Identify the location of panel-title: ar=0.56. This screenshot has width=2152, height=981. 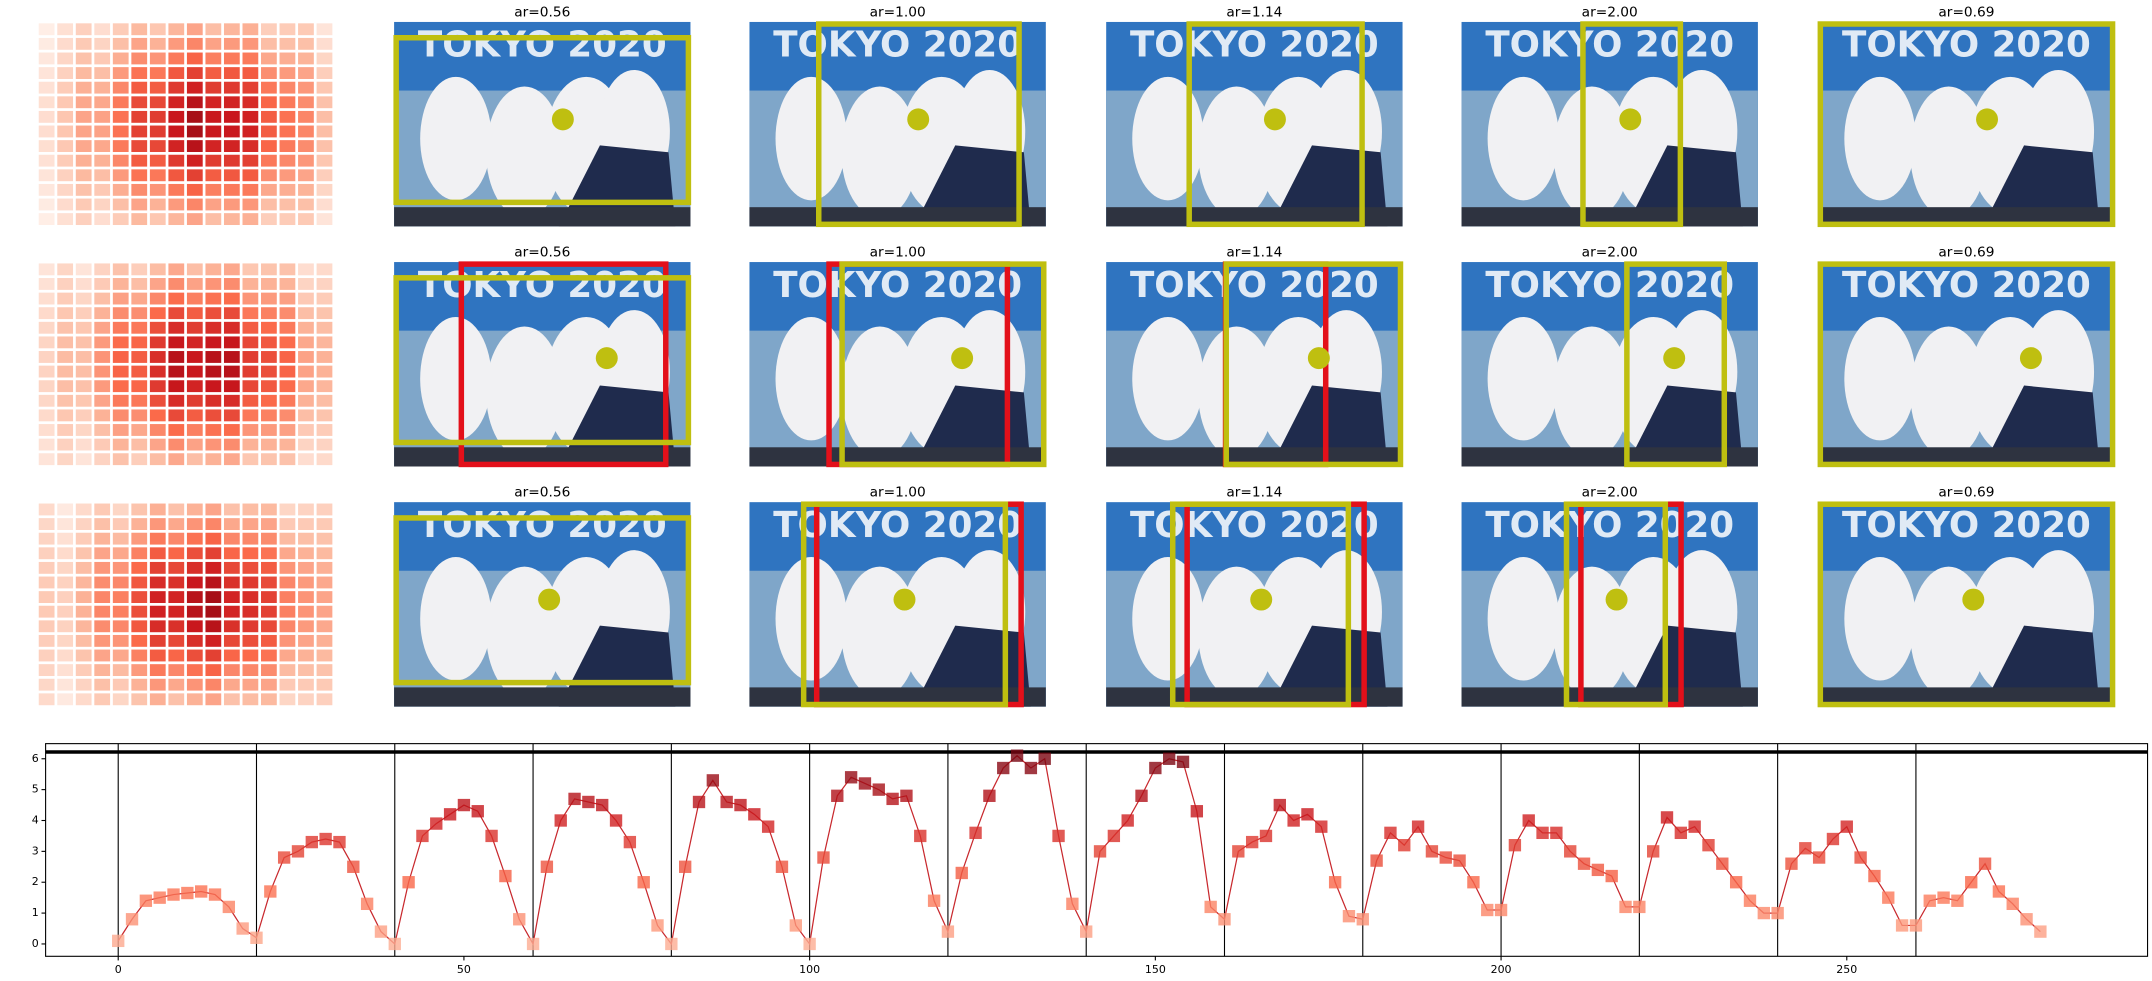
(542, 12).